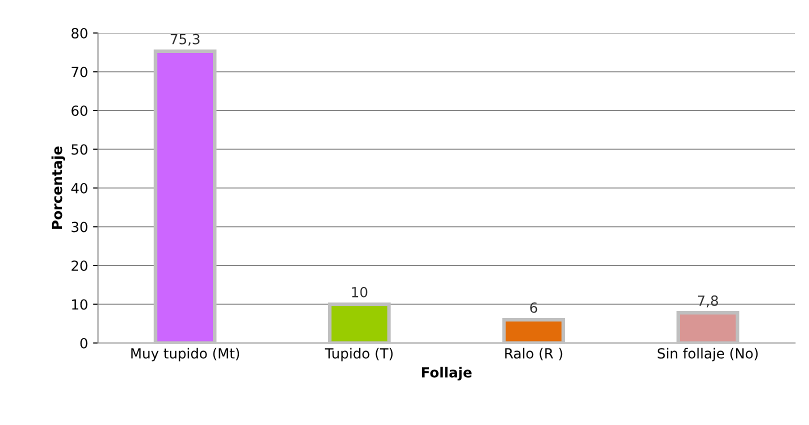 This screenshot has height=425, width=809. I want to click on x-tick-label: Tupido (T), so click(358, 355).